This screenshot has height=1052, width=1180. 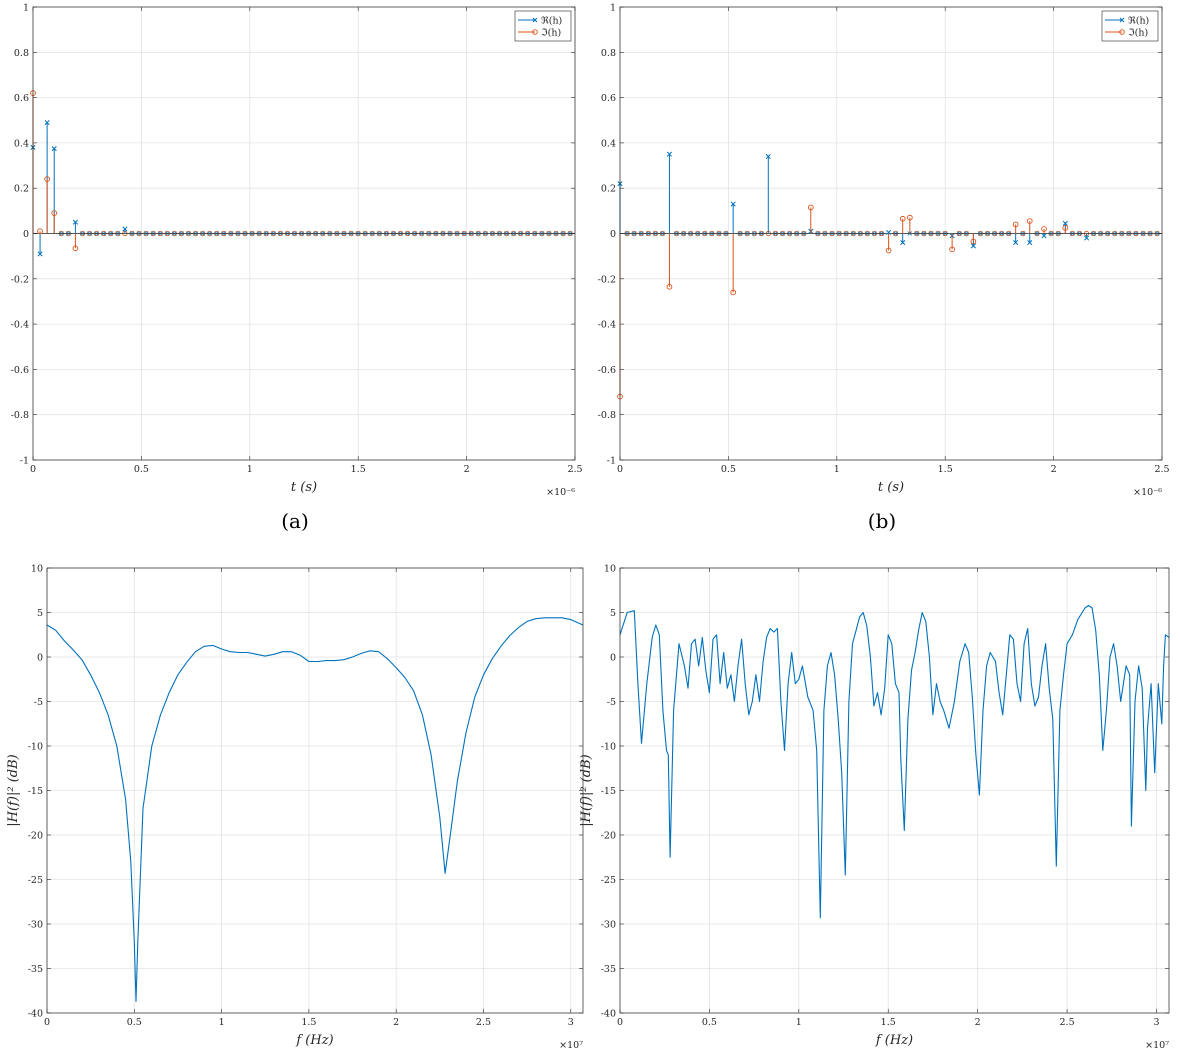 I want to click on y-tick-label: -10, so click(x=608, y=747).